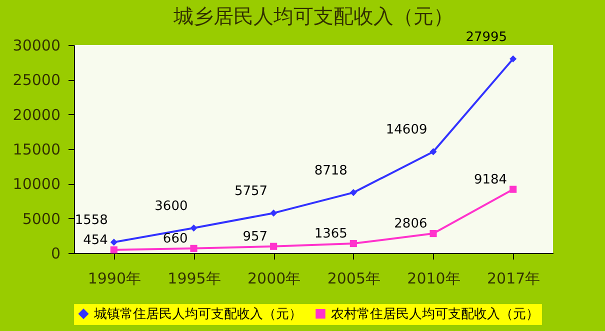 The height and width of the screenshot is (331, 605). Describe the element at coordinates (331, 171) in the screenshot. I see `data-label: 8718` at that location.